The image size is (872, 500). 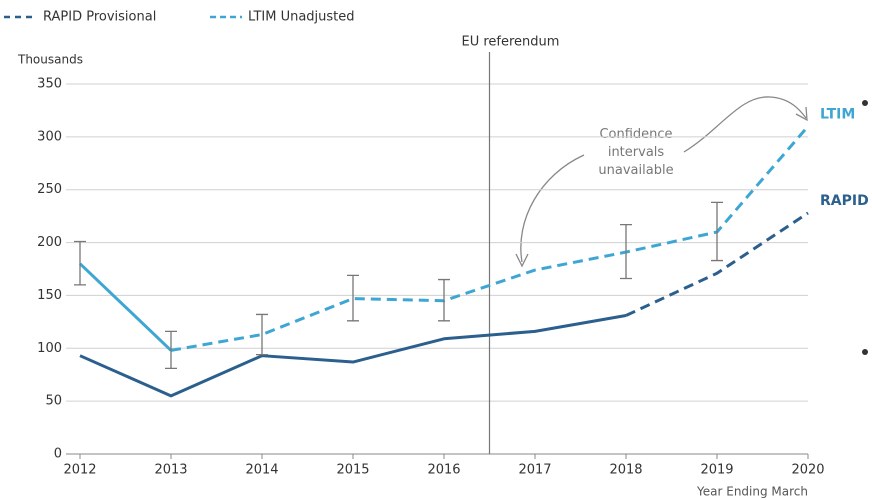 I want to click on x-tick-label: 2019, so click(x=716, y=470).